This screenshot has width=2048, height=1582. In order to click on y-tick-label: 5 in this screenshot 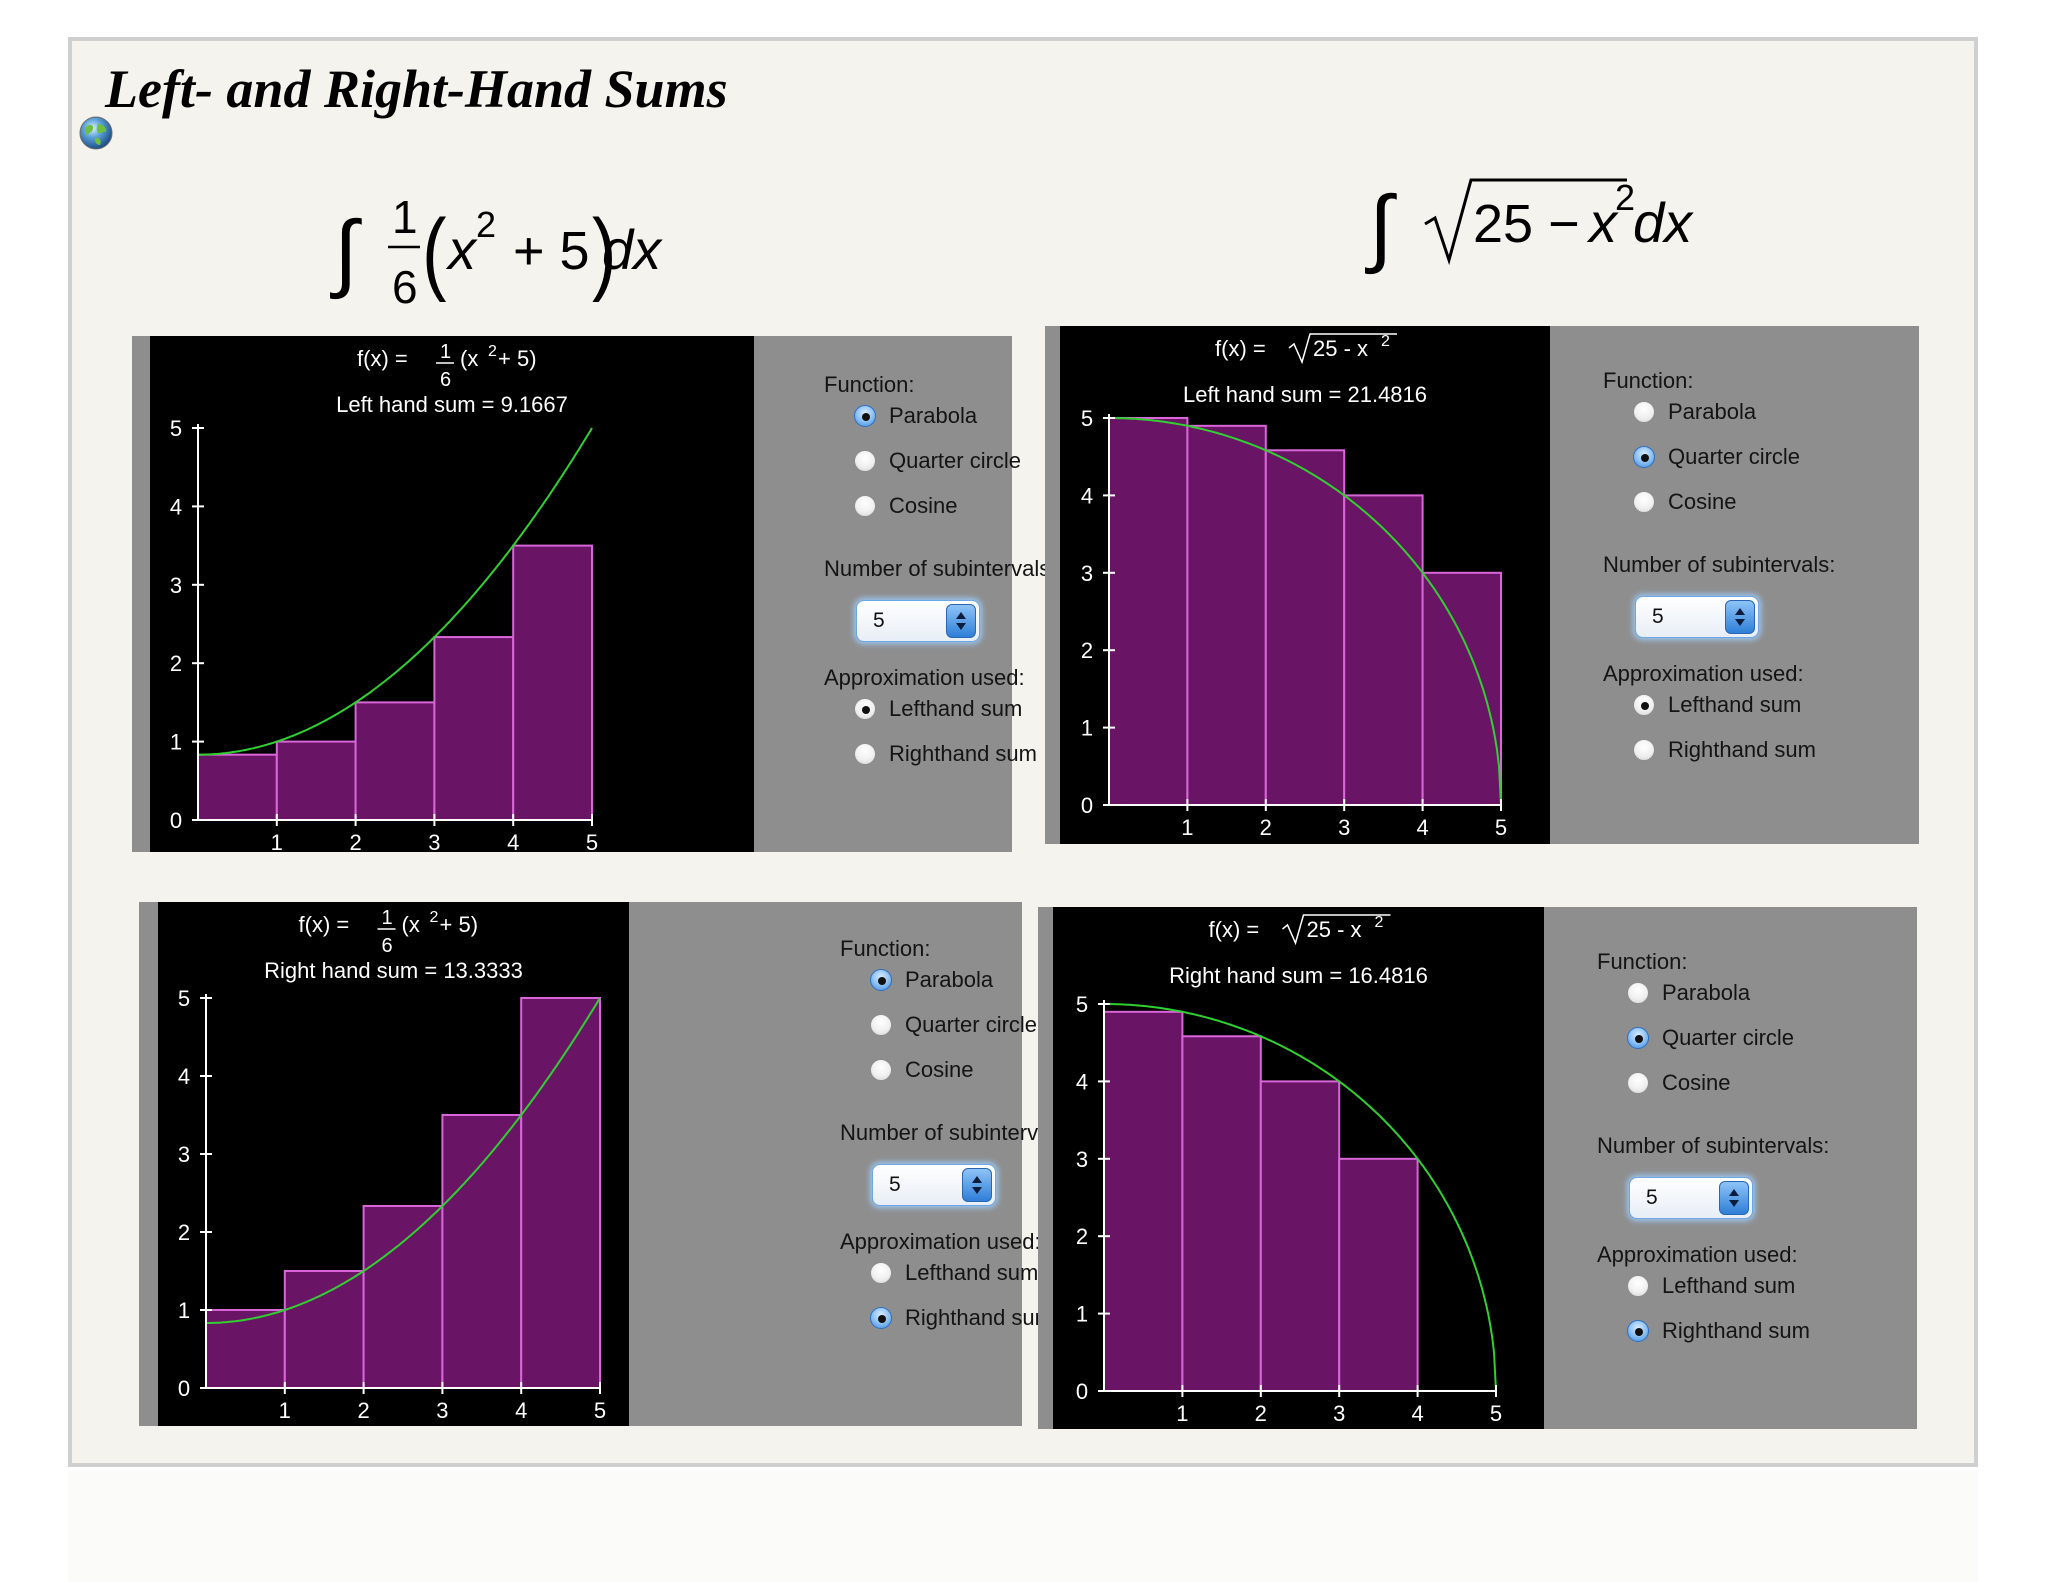, I will do `click(184, 998)`.